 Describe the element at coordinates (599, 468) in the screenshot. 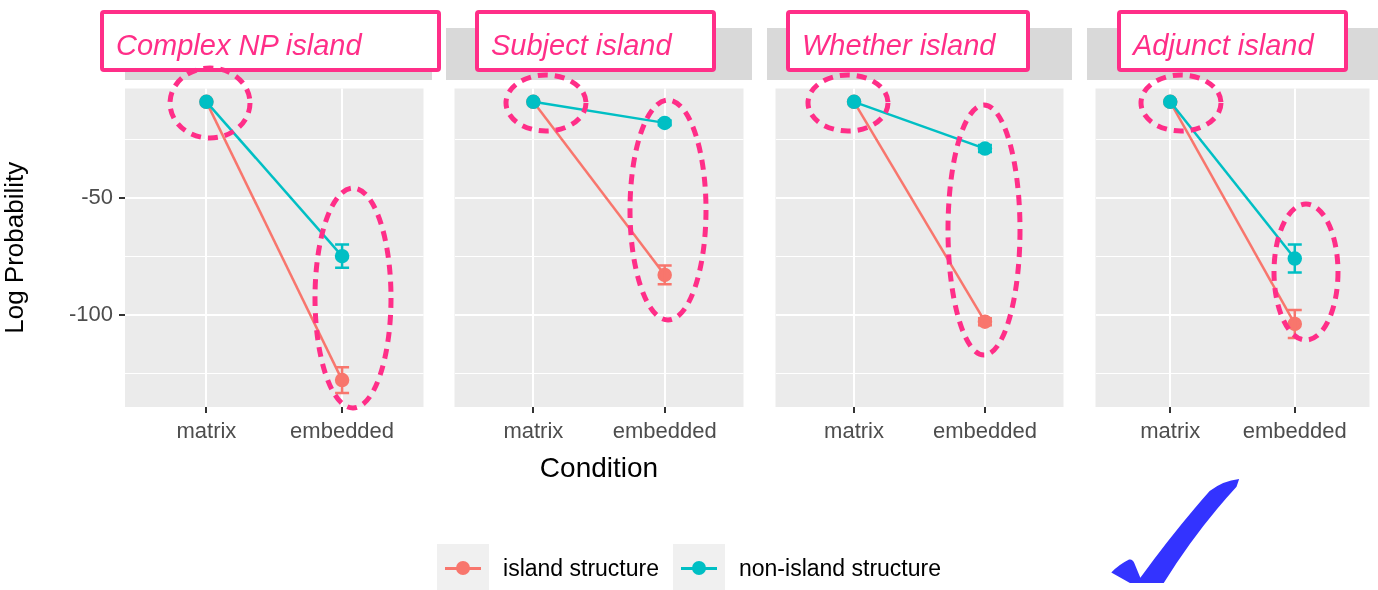

I see `x-axis-title: Condition` at that location.